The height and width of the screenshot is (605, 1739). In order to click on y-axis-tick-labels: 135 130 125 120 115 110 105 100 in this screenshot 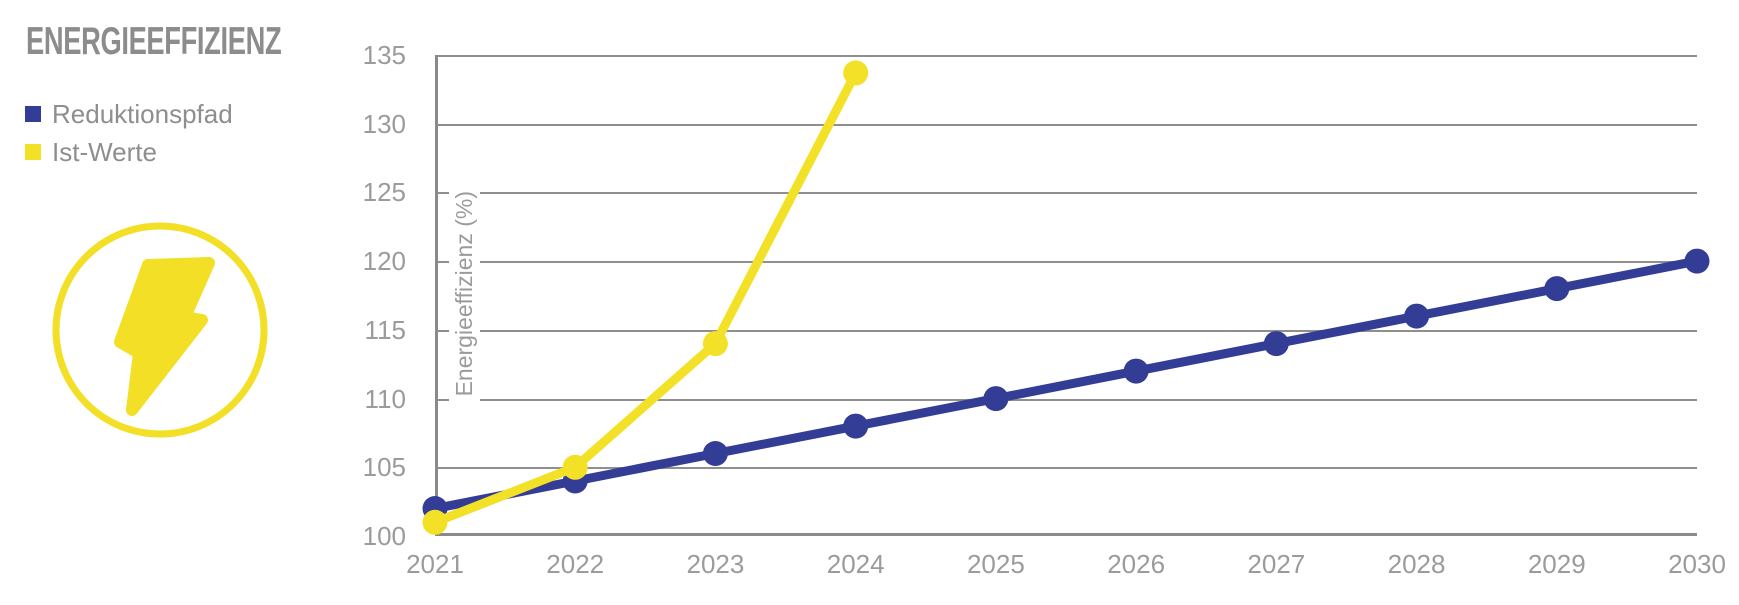, I will do `click(375, 295)`.